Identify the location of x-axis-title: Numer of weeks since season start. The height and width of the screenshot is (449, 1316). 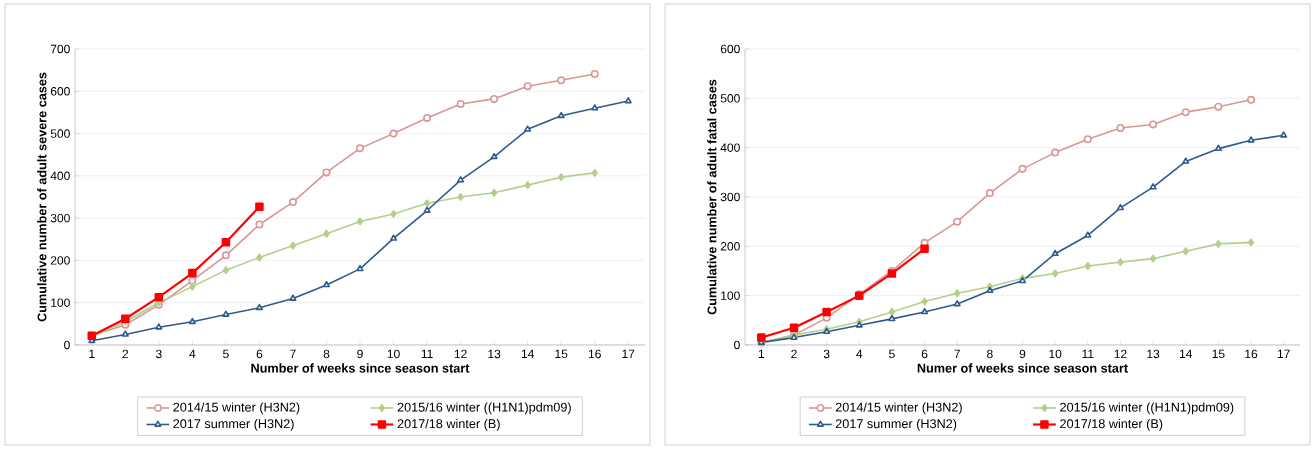
(1022, 368).